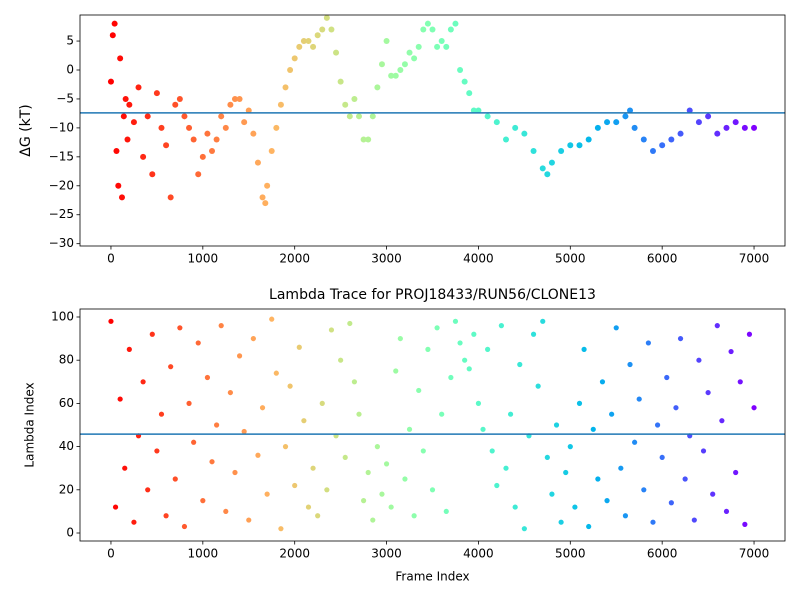 The image size is (800, 604). Describe the element at coordinates (294, 554) in the screenshot. I see `x-tick-label: 2000` at that location.